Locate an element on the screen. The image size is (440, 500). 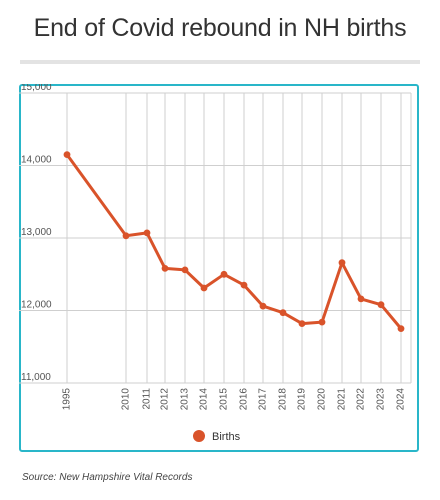
x-tick-label: 2010 is located at coordinates (126, 399).